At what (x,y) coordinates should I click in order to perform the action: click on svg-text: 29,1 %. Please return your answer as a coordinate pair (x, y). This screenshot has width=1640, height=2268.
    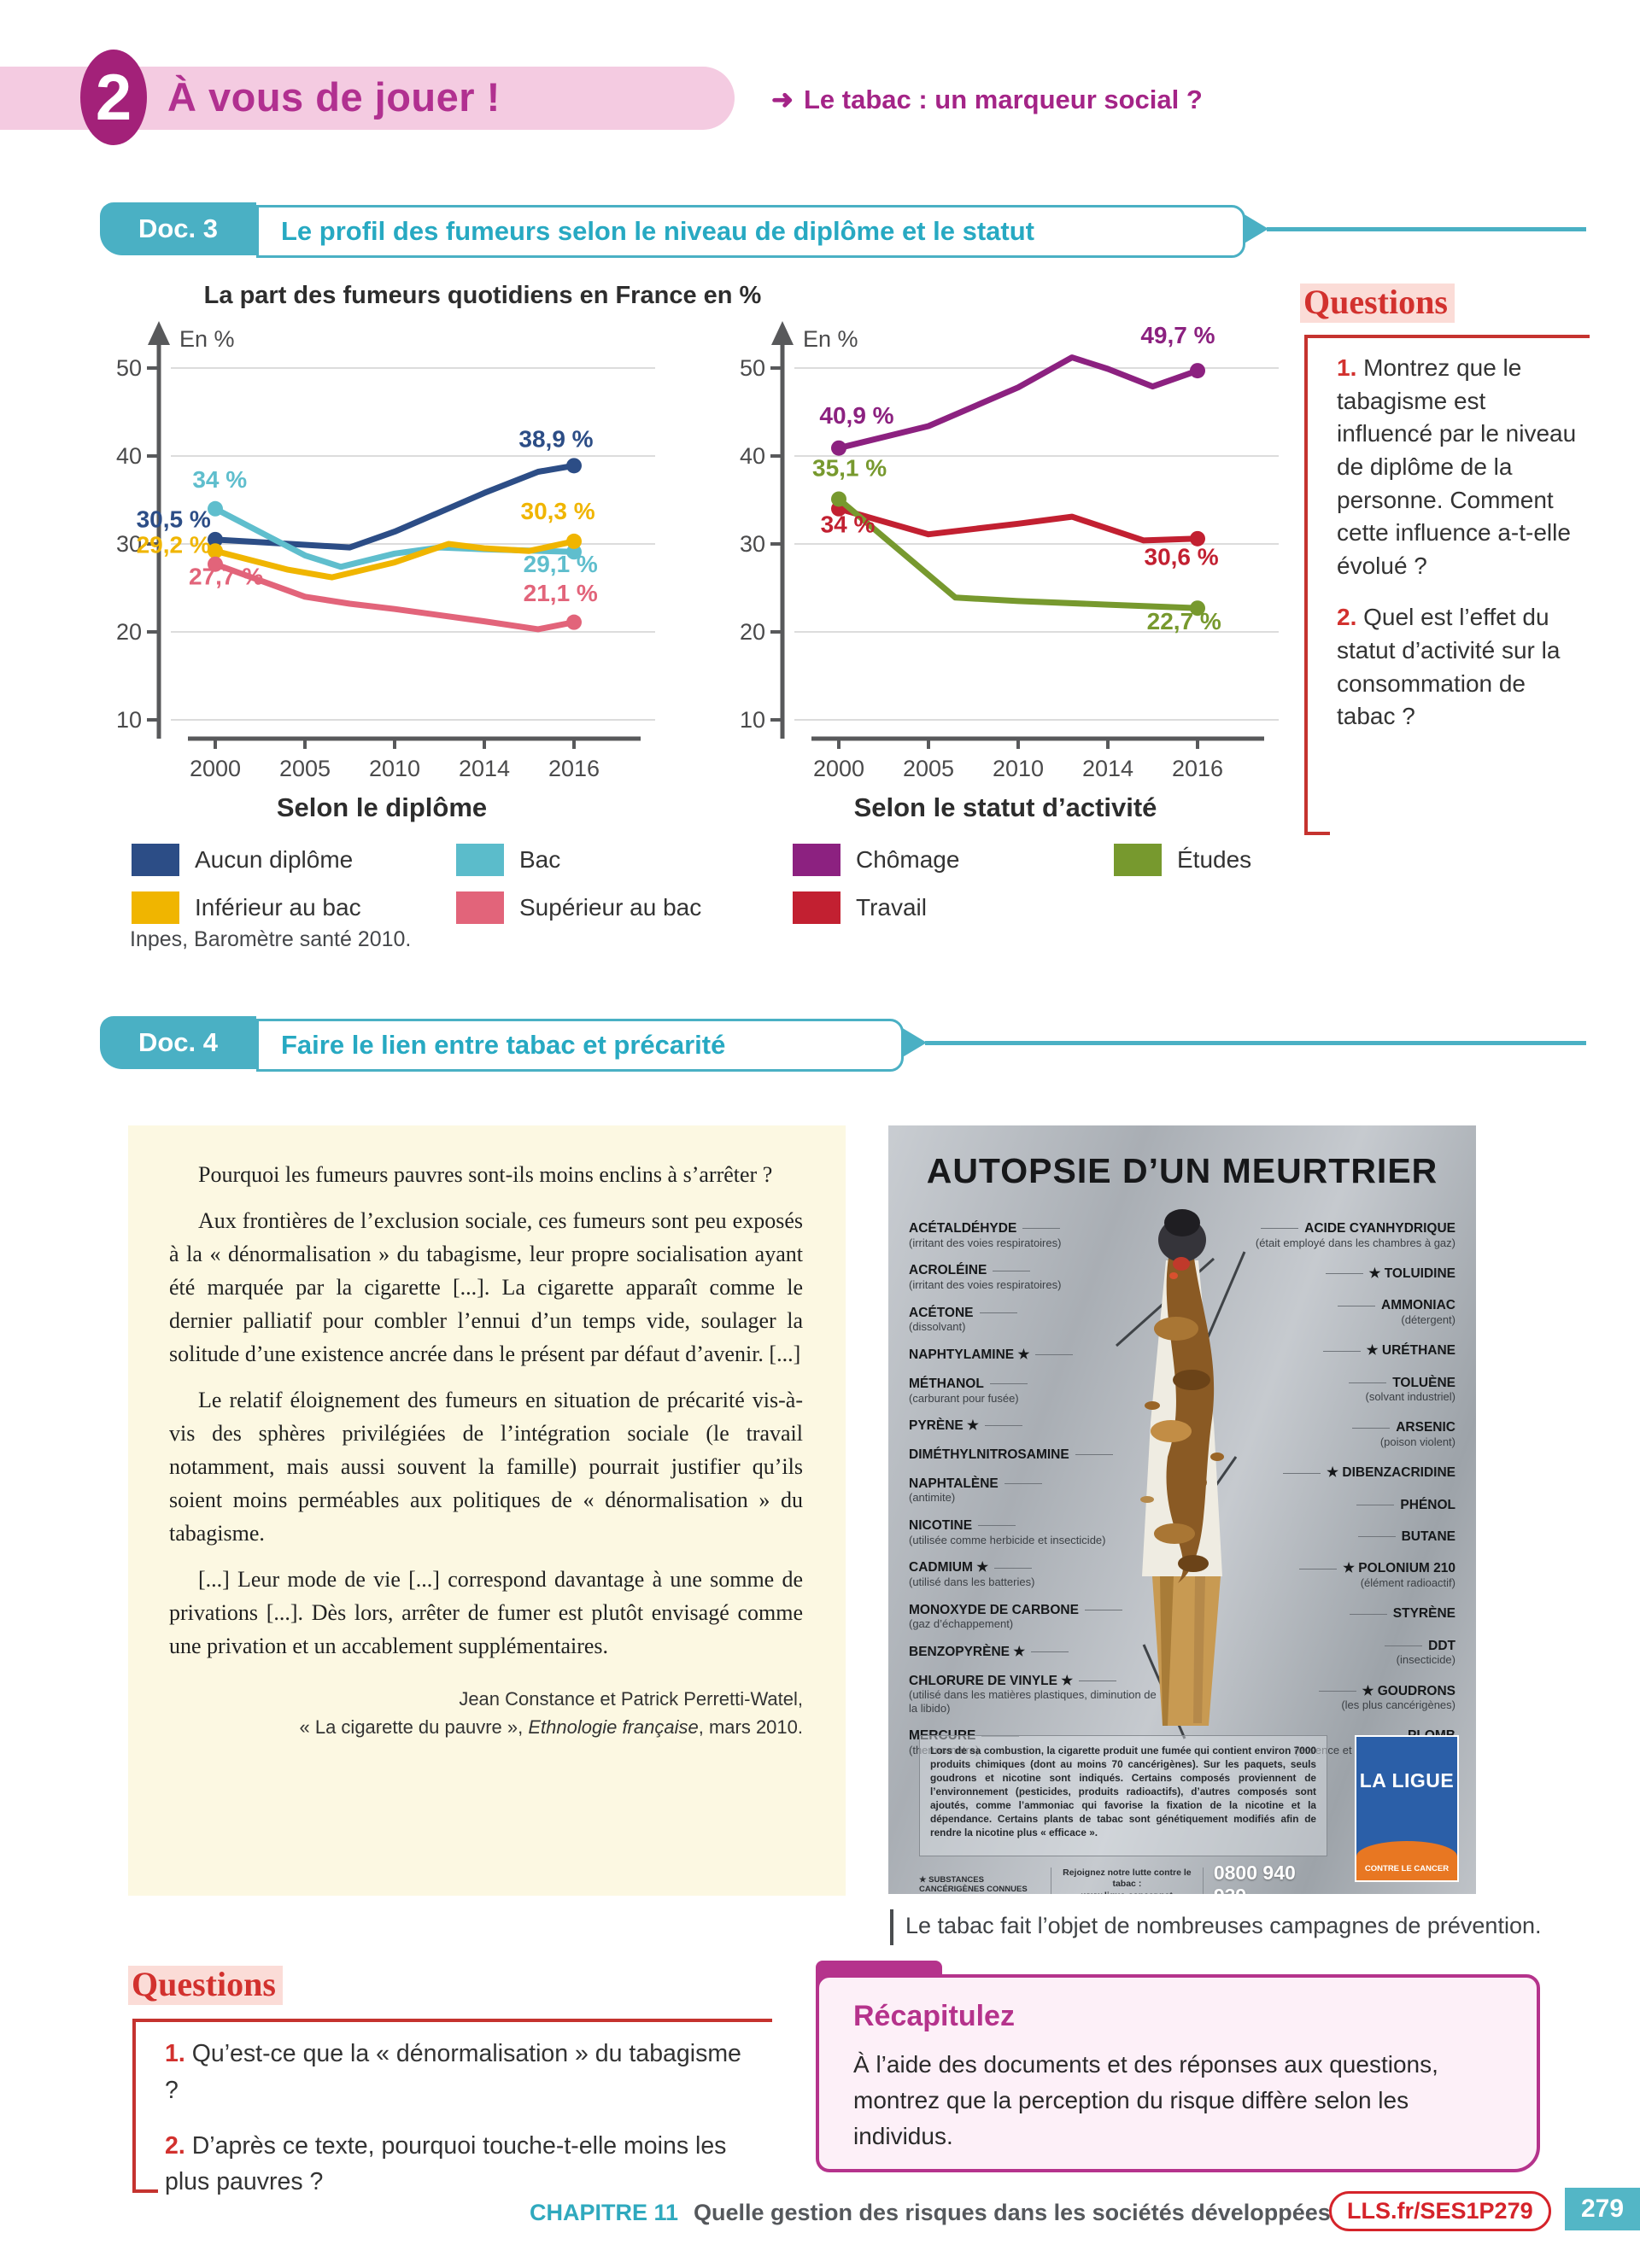
    Looking at the image, I should click on (561, 564).